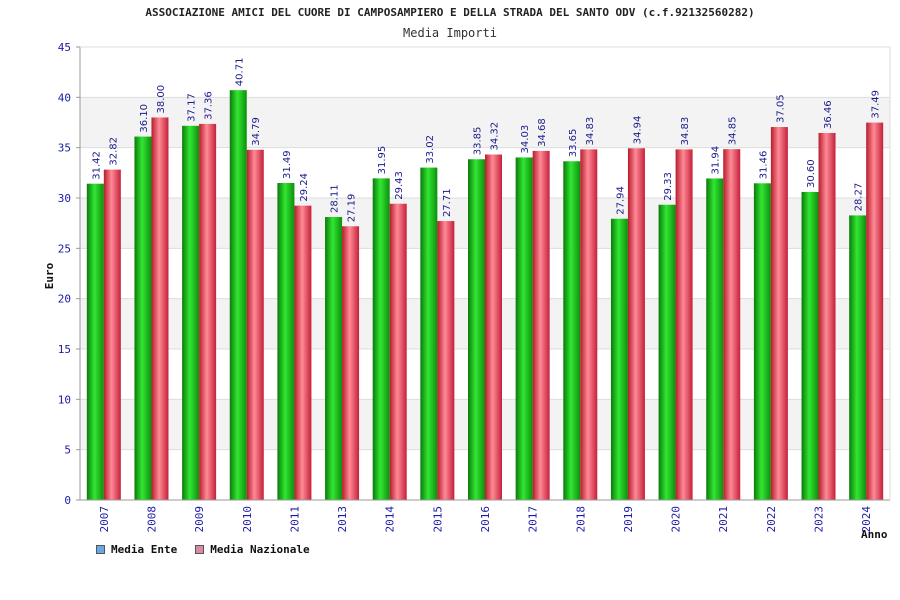 Image resolution: width=900 pixels, height=600 pixels. Describe the element at coordinates (294, 519) in the screenshot. I see `x-tick-label: 2011` at that location.